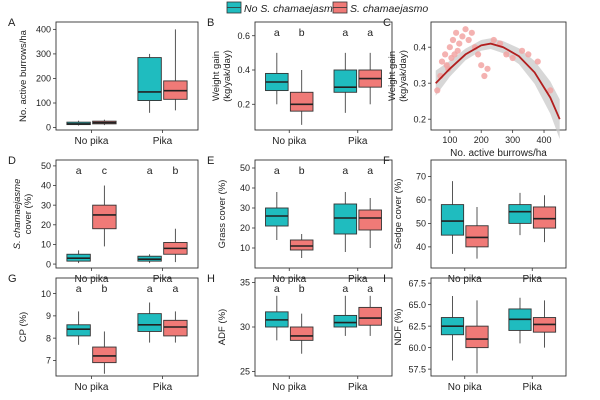 Image resolution: width=600 pixels, height=400 pixels. I want to click on y-tick-label: 60, so click(421, 200).